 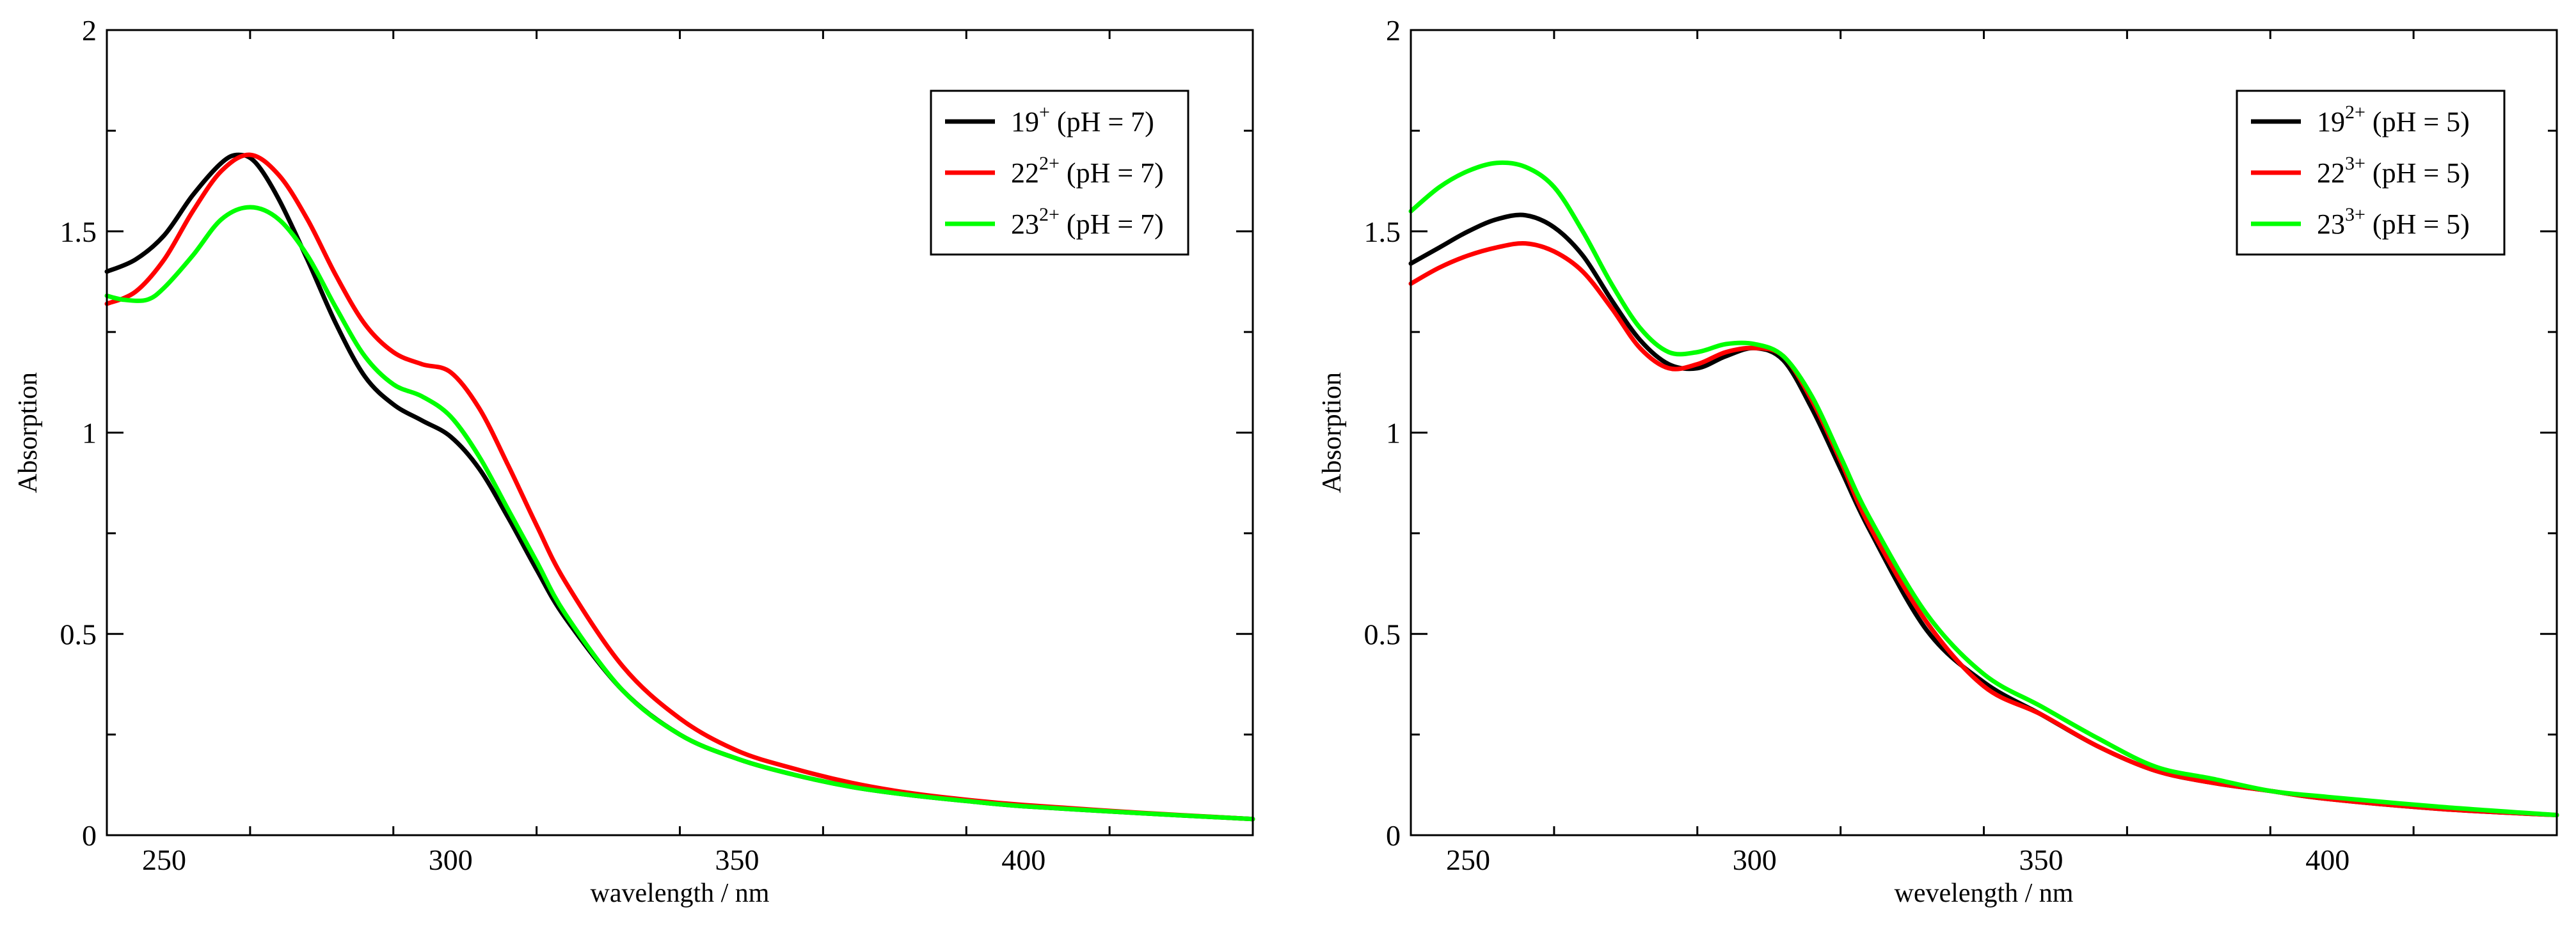 What do you see at coordinates (1044, 112) in the screenshot?
I see `legend-label-superscript: +` at bounding box center [1044, 112].